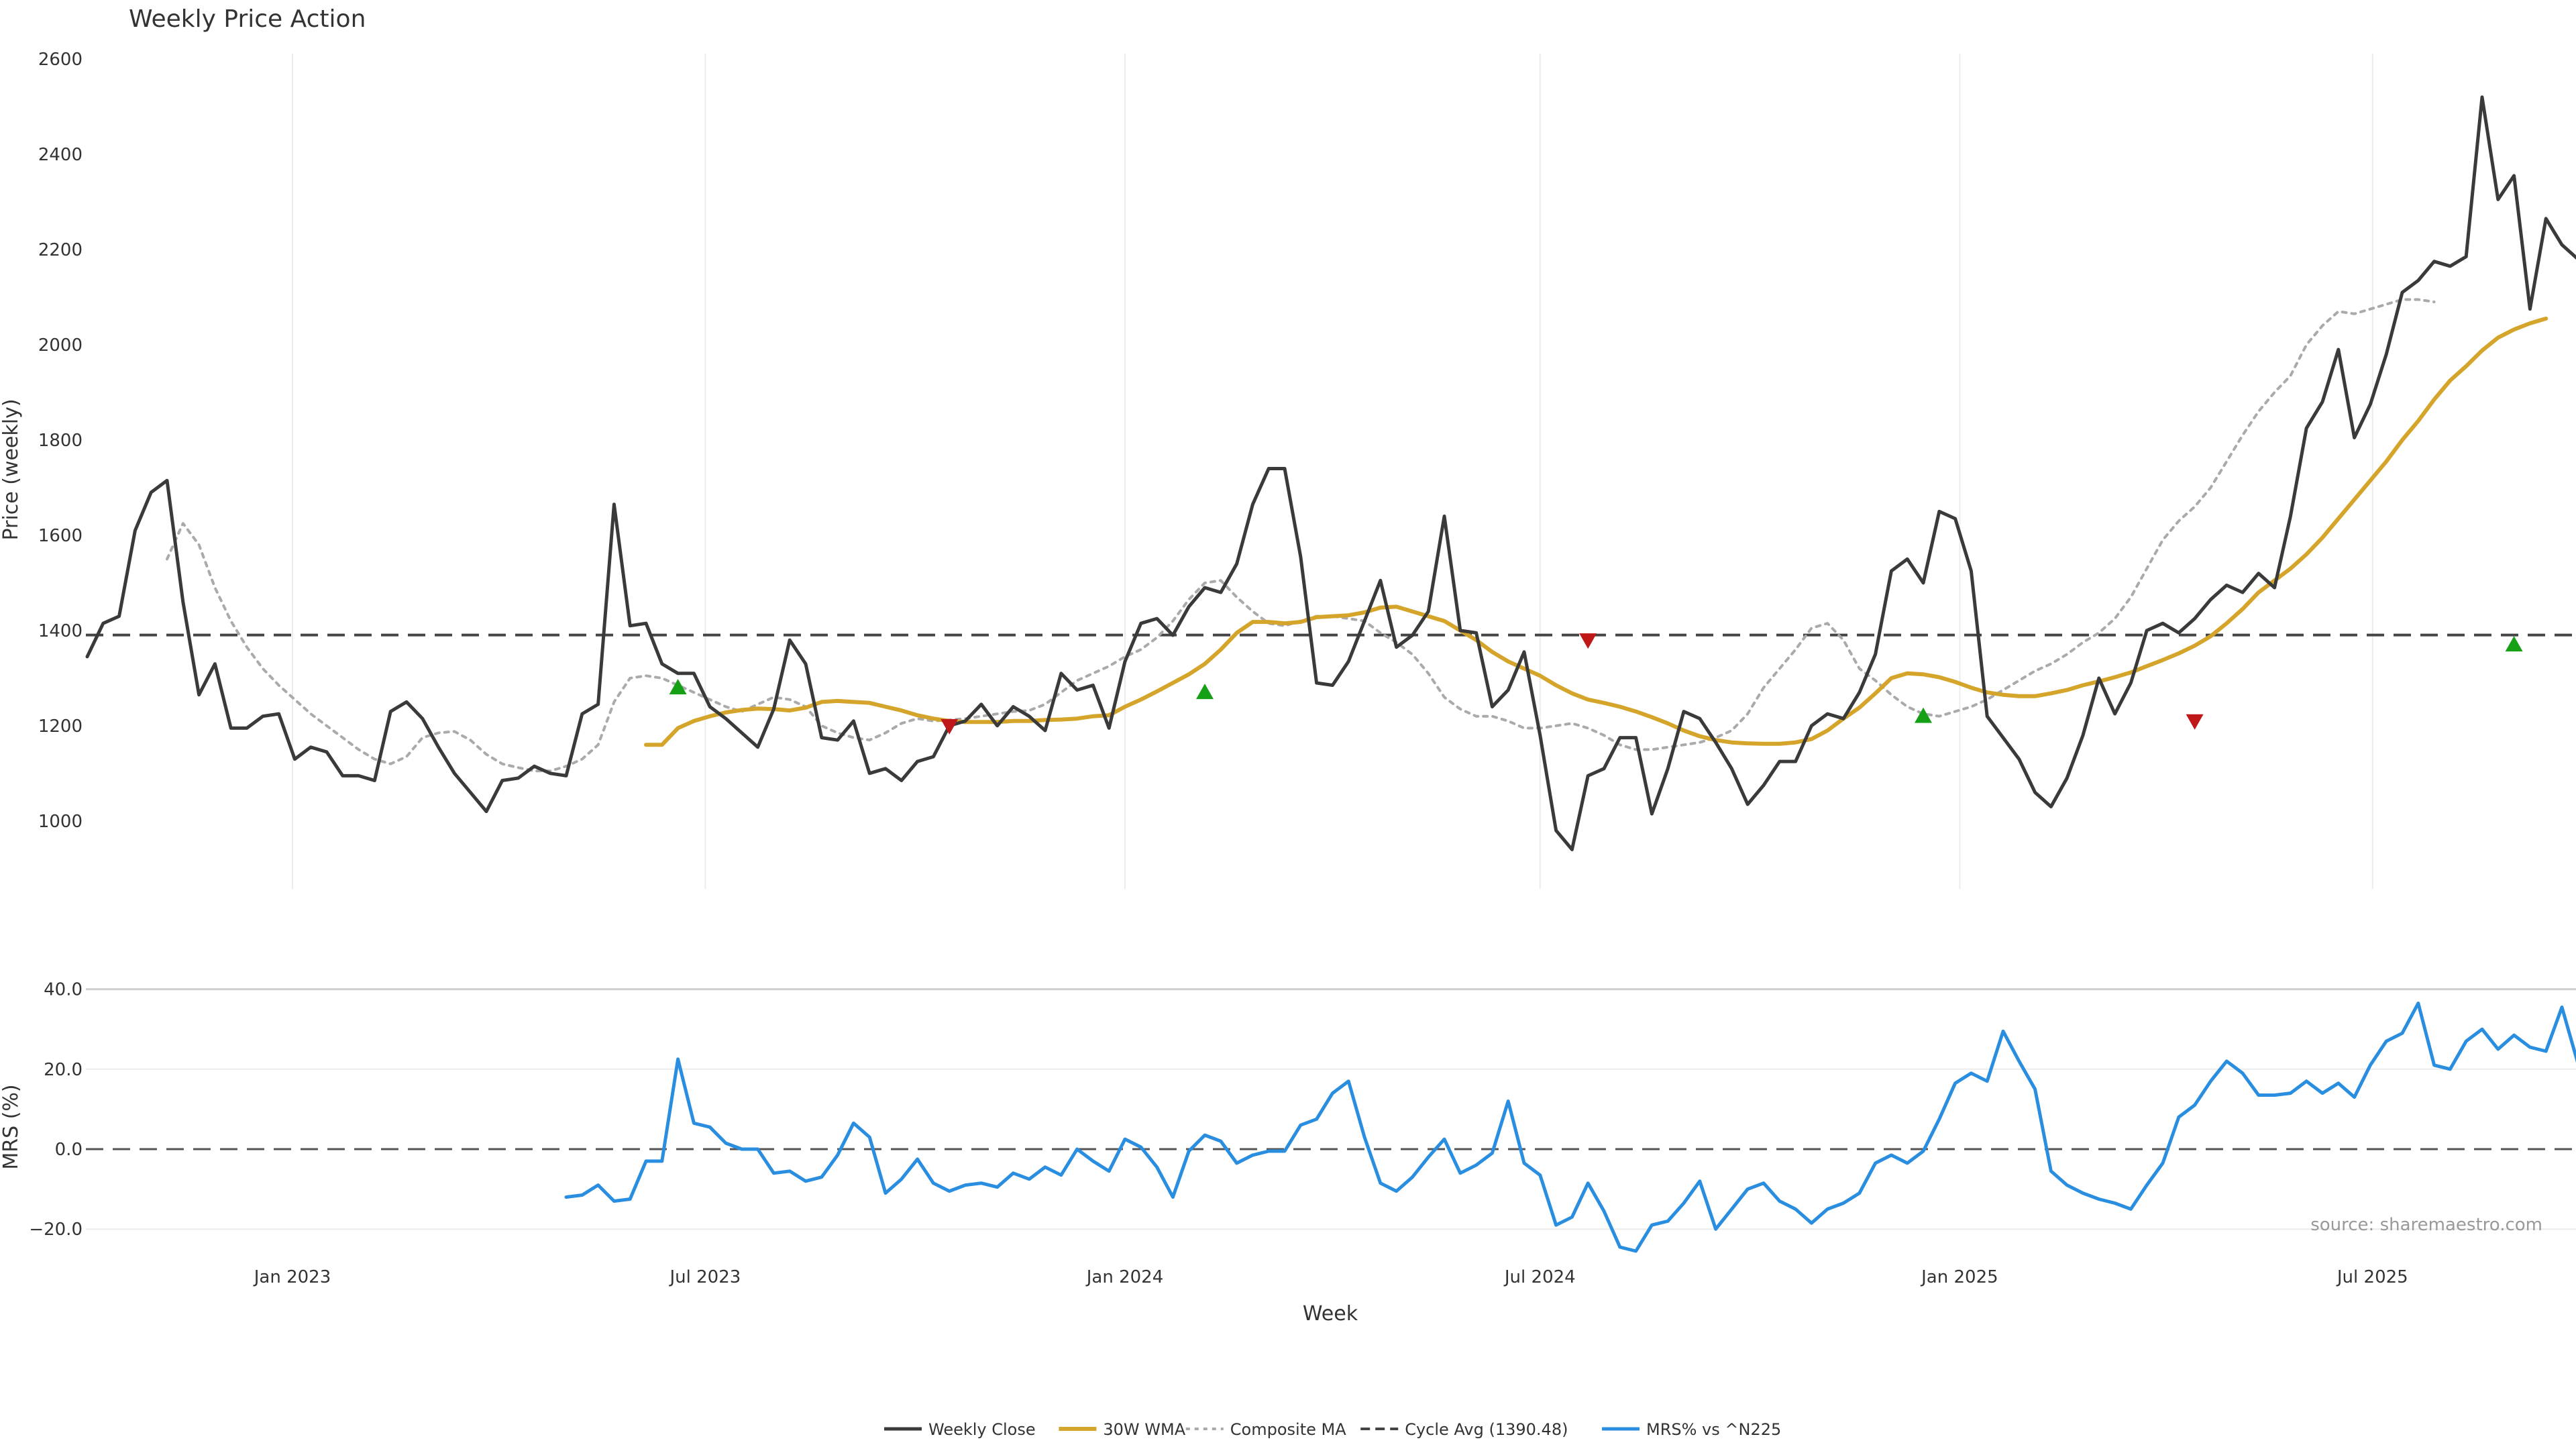 Image resolution: width=2576 pixels, height=1449 pixels. I want to click on mrs-y-tick-label: −20.0, so click(56, 1230).